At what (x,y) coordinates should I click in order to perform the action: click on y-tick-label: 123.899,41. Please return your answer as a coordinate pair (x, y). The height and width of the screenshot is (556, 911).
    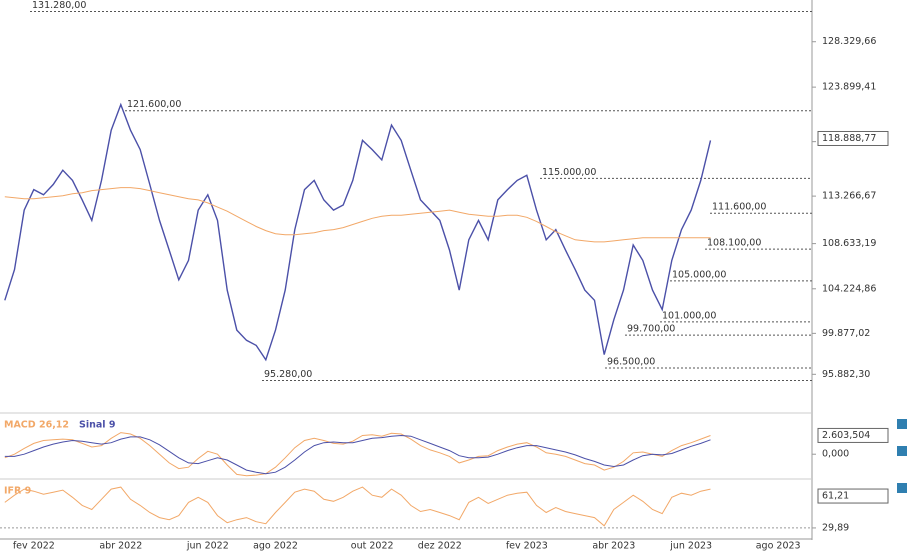
    Looking at the image, I should click on (849, 87).